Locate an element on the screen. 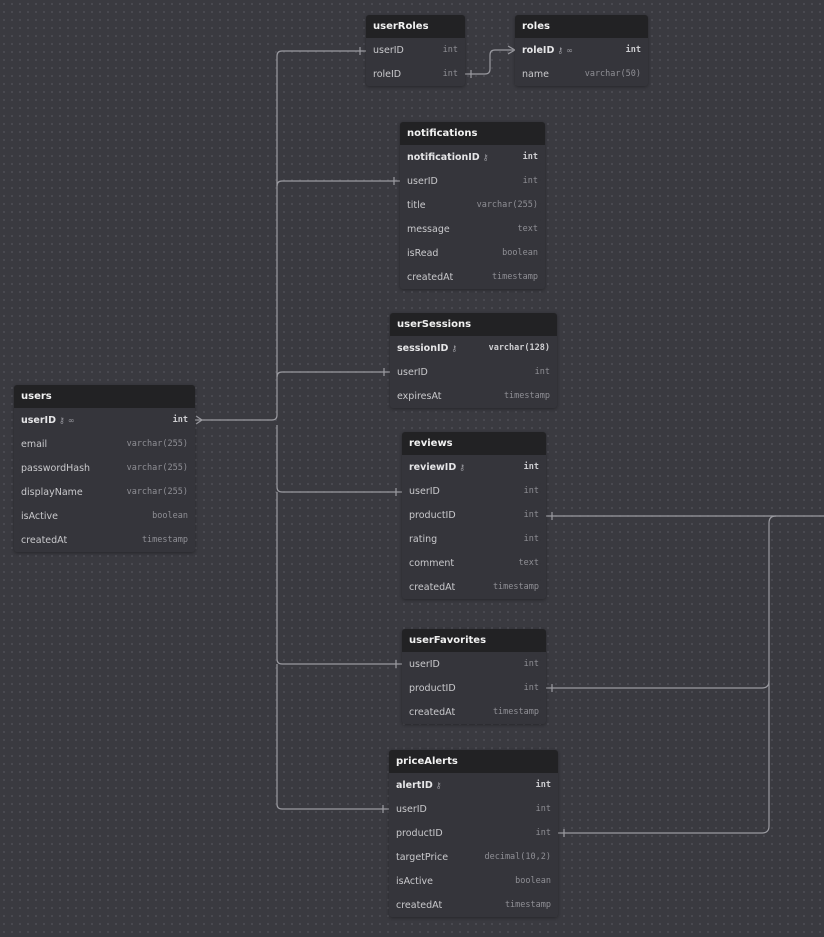 Image resolution: width=824 pixels, height=937 pixels. field-type: decimal(10,2) is located at coordinates (517, 857).